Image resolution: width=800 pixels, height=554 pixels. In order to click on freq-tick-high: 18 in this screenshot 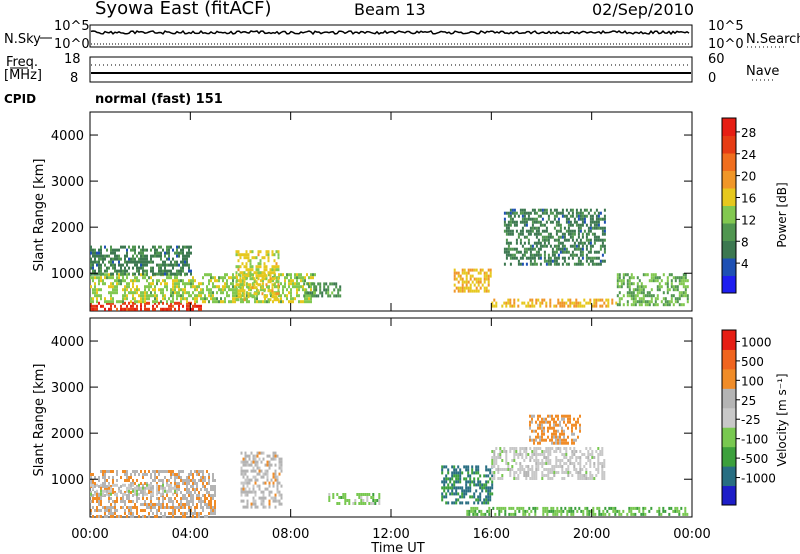, I will do `click(72, 59)`.